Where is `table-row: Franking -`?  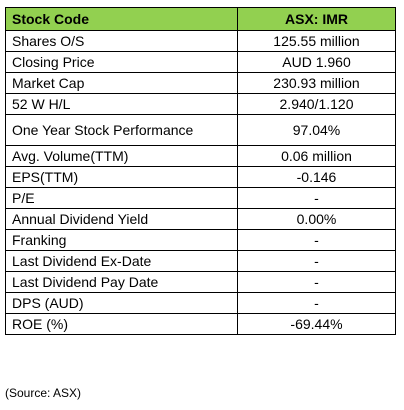 table-row: Franking - is located at coordinates (200, 240).